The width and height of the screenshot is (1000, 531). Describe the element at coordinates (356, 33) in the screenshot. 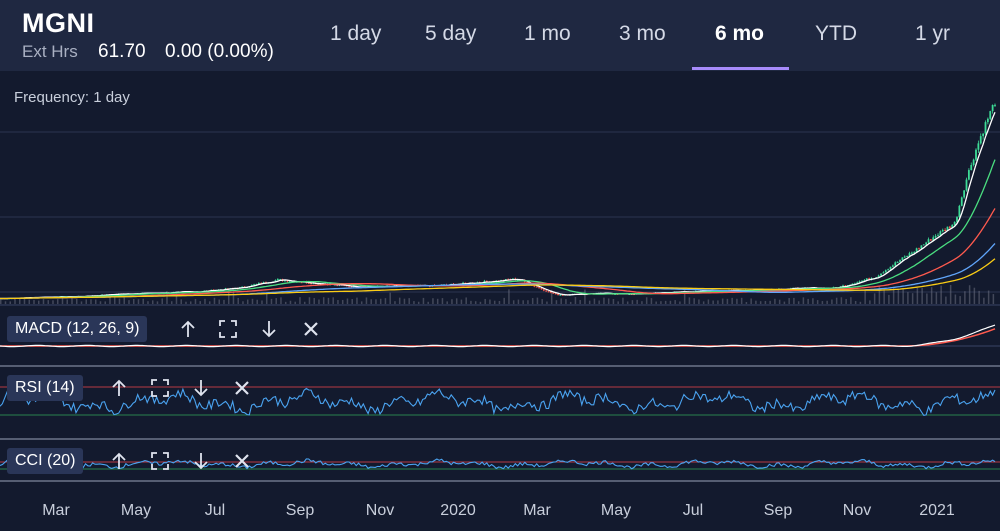

I see `tab-1-day: 1 day` at that location.